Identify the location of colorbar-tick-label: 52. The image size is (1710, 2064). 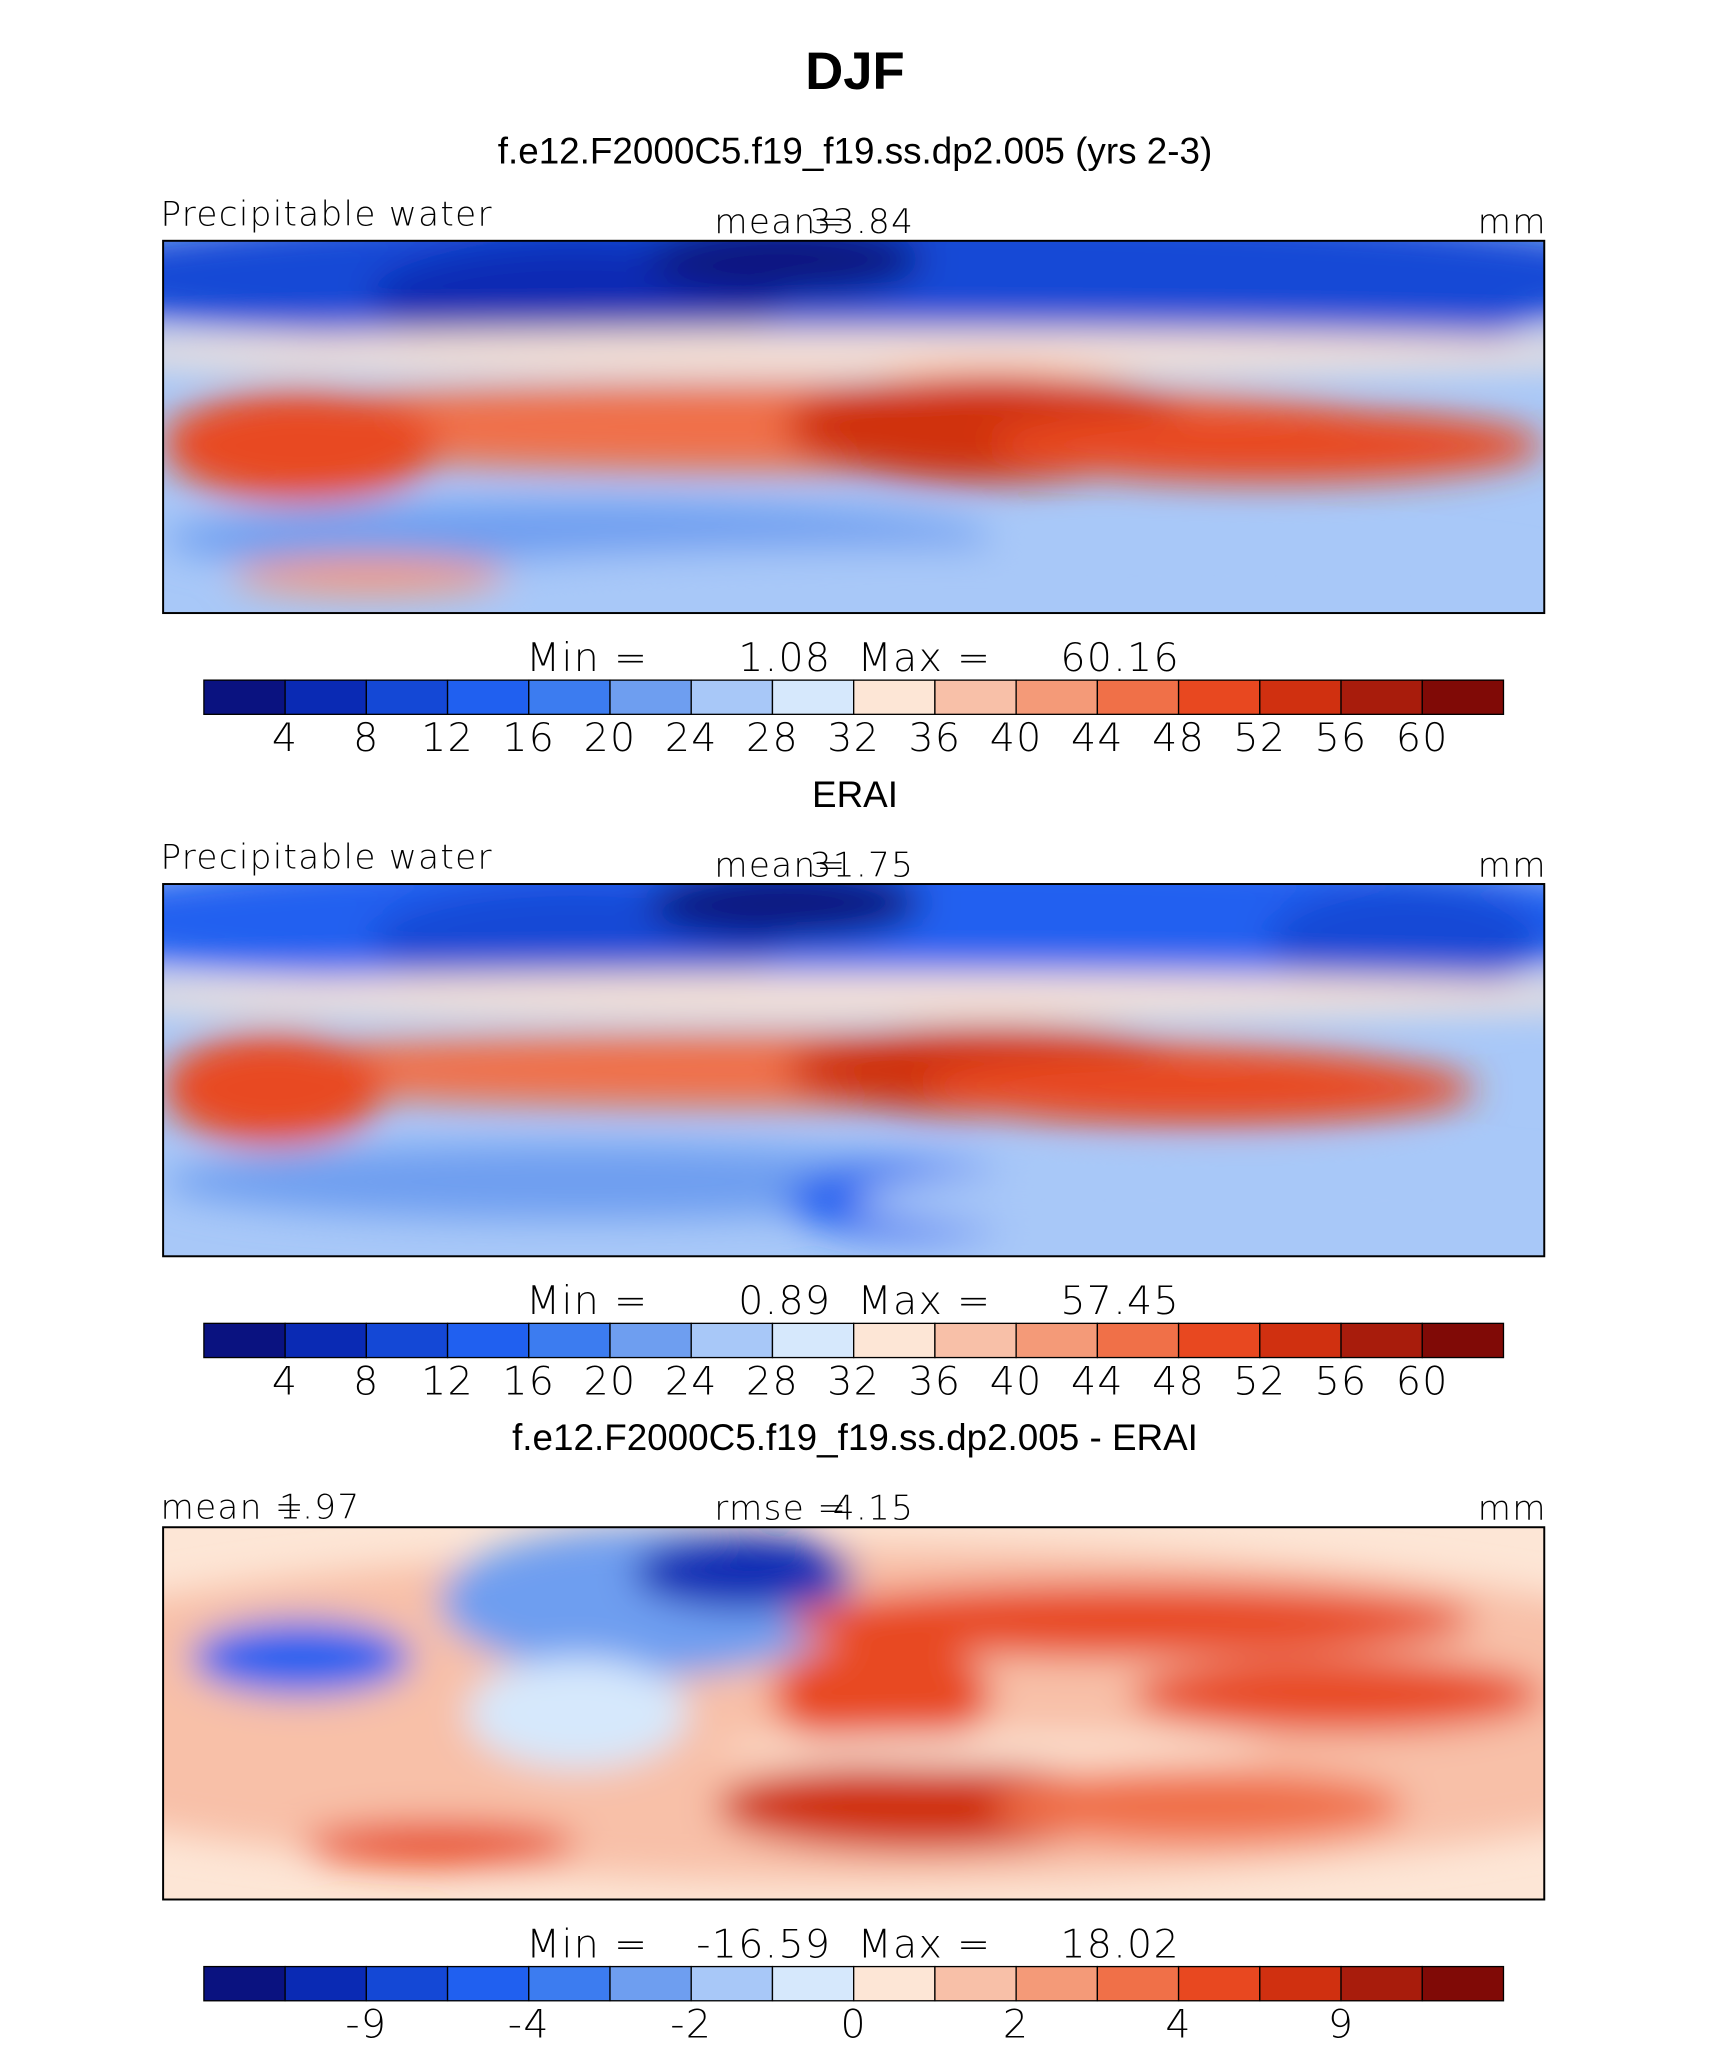
(1259, 738).